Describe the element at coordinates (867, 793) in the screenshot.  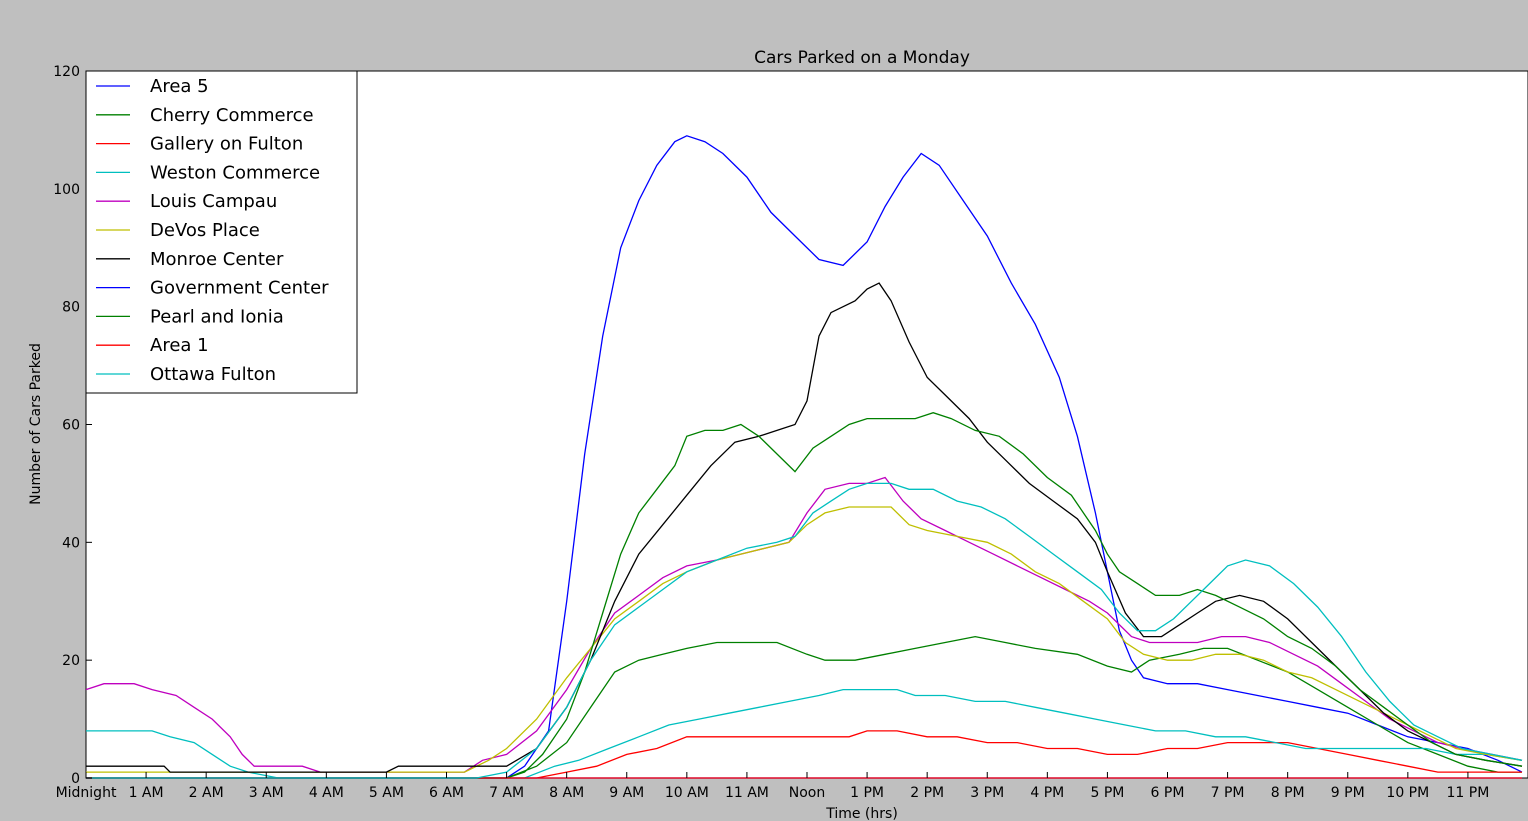
I see `x-tick-label: 1 PM` at that location.